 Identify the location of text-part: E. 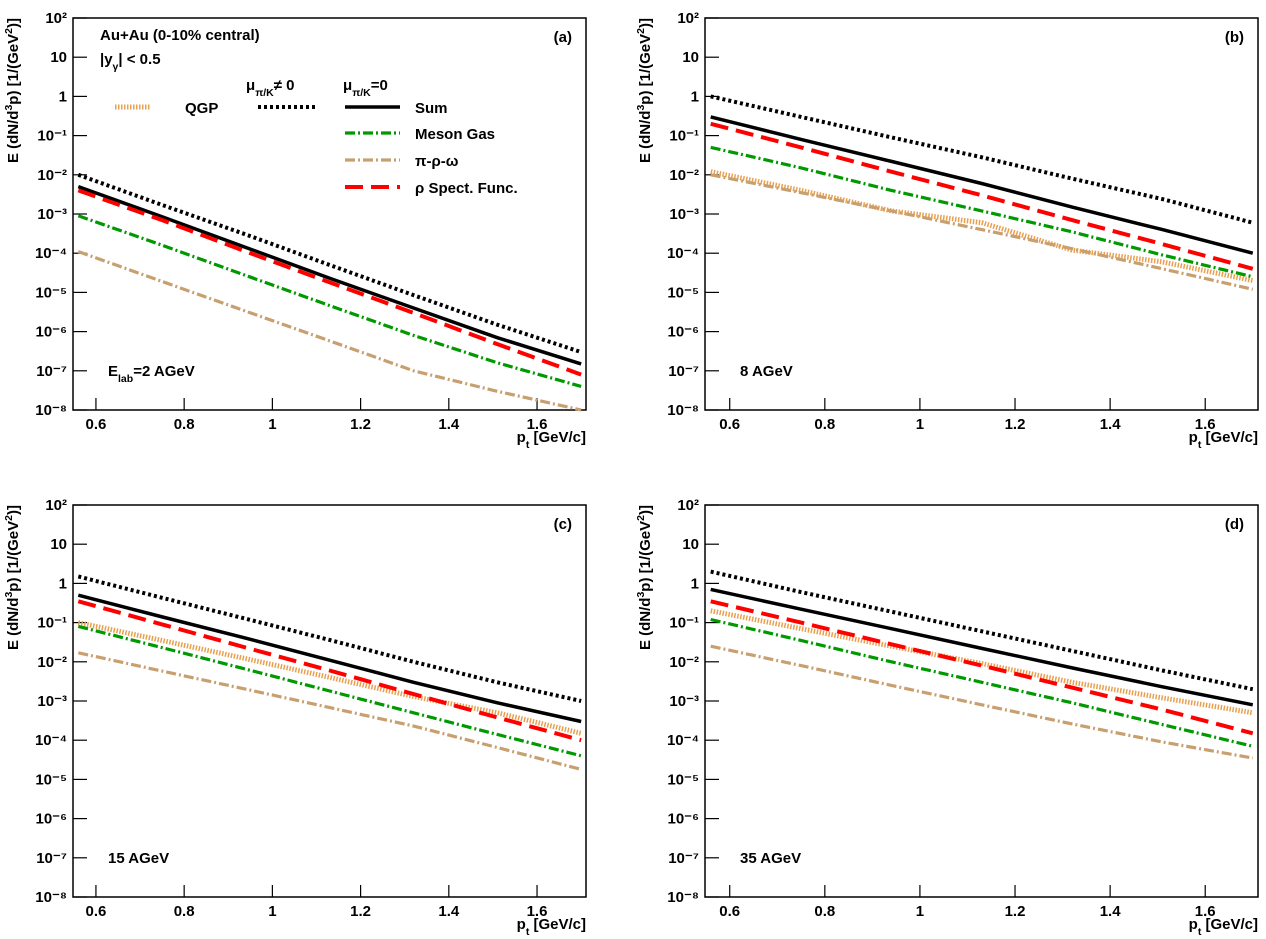
(113, 371).